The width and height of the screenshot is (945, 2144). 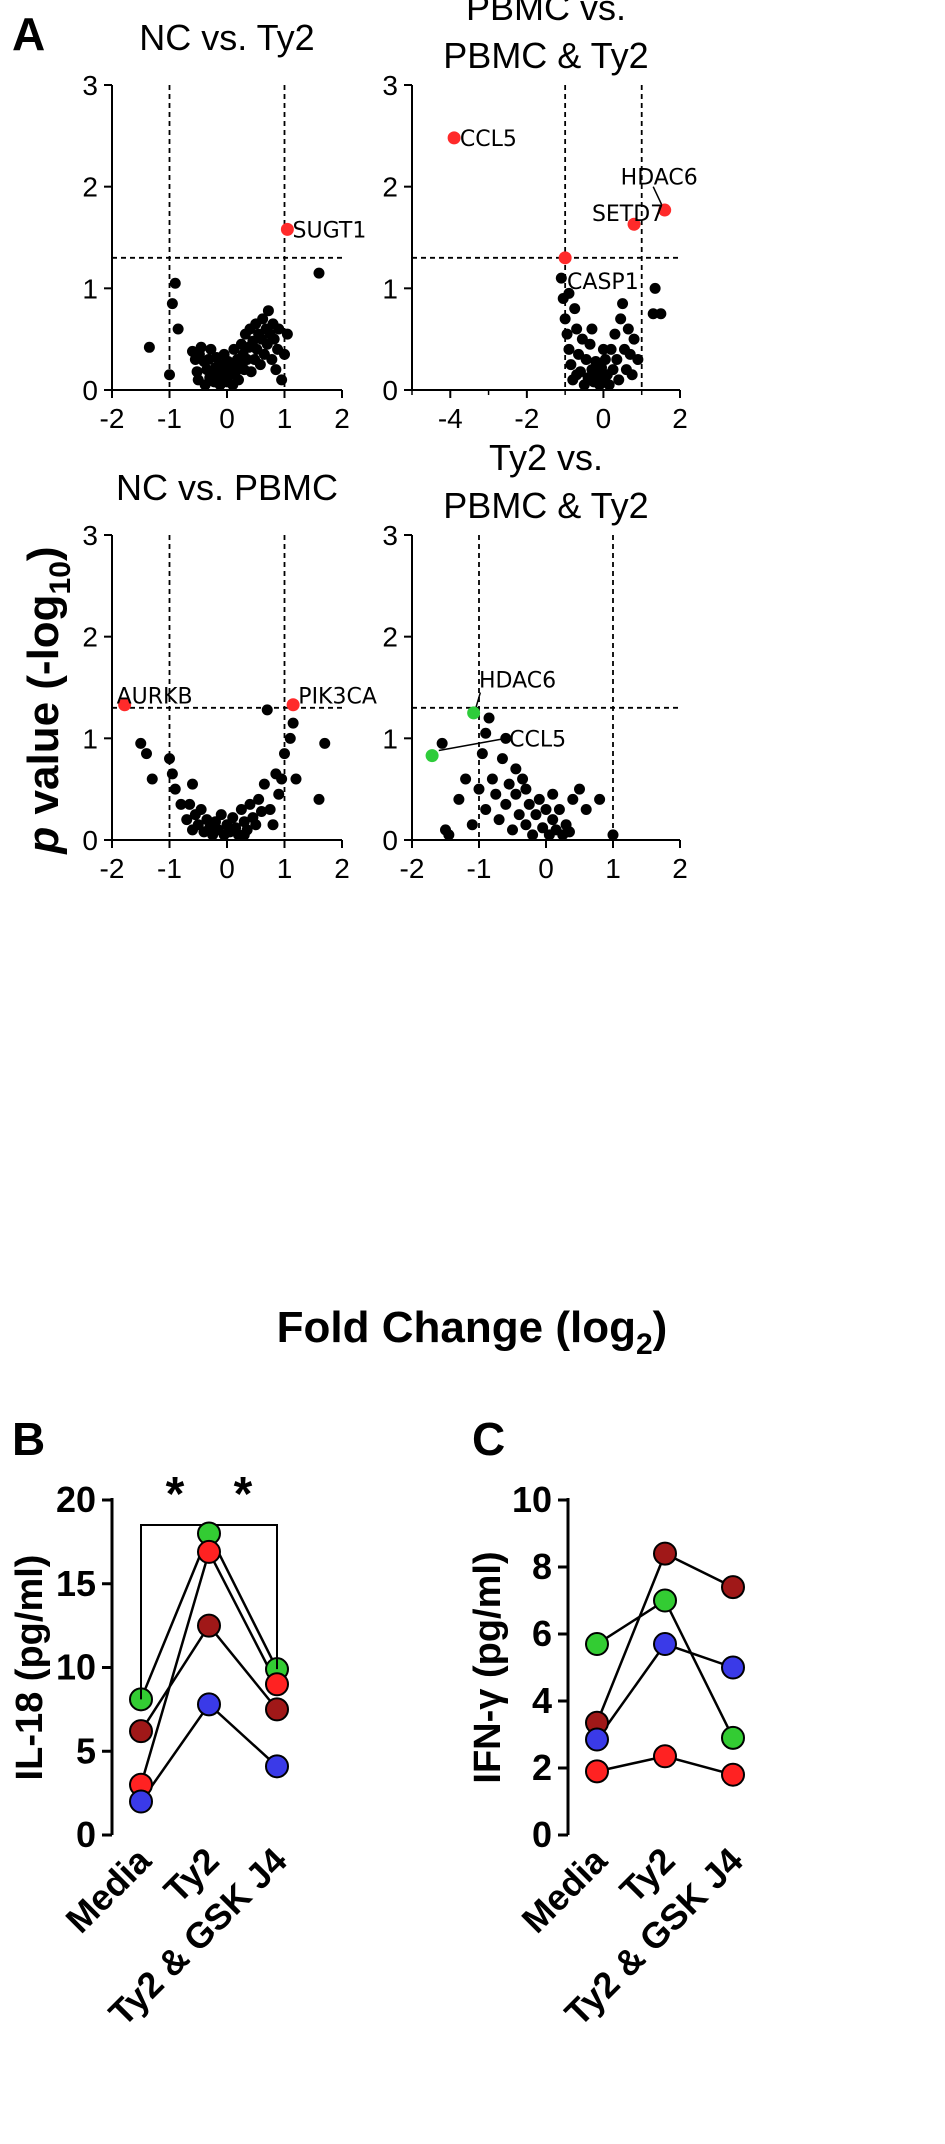 I want to click on highlight-label: HDAC6, so click(x=659, y=178).